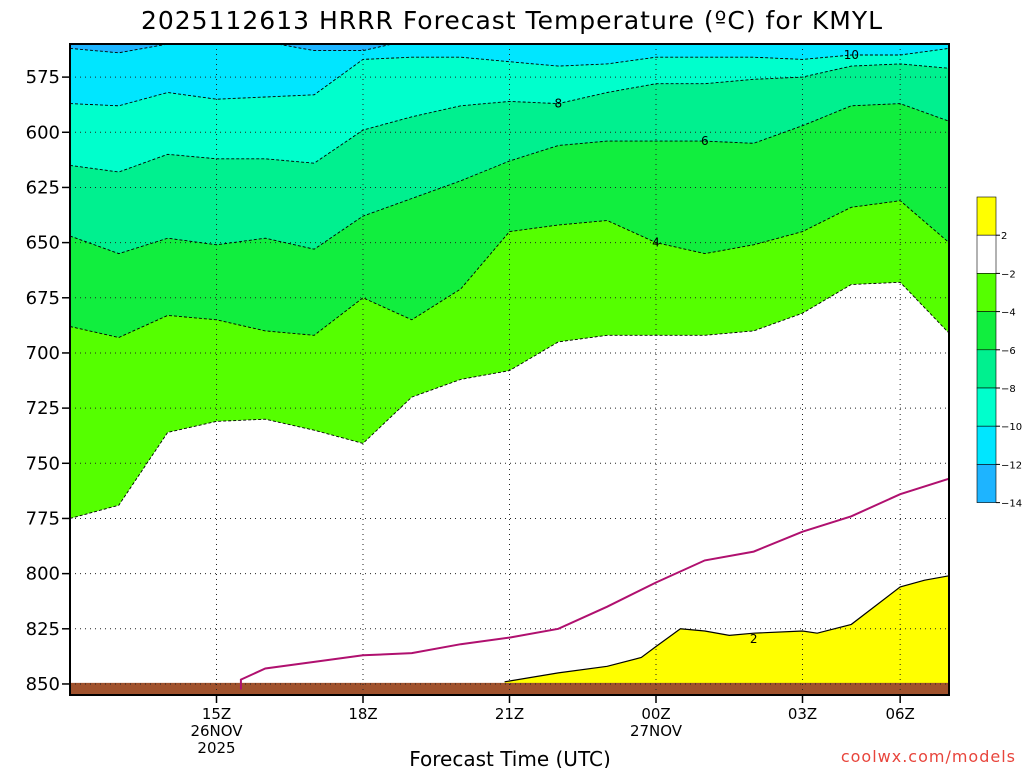  What do you see at coordinates (559, 104) in the screenshot?
I see `isotherm-label: 8` at bounding box center [559, 104].